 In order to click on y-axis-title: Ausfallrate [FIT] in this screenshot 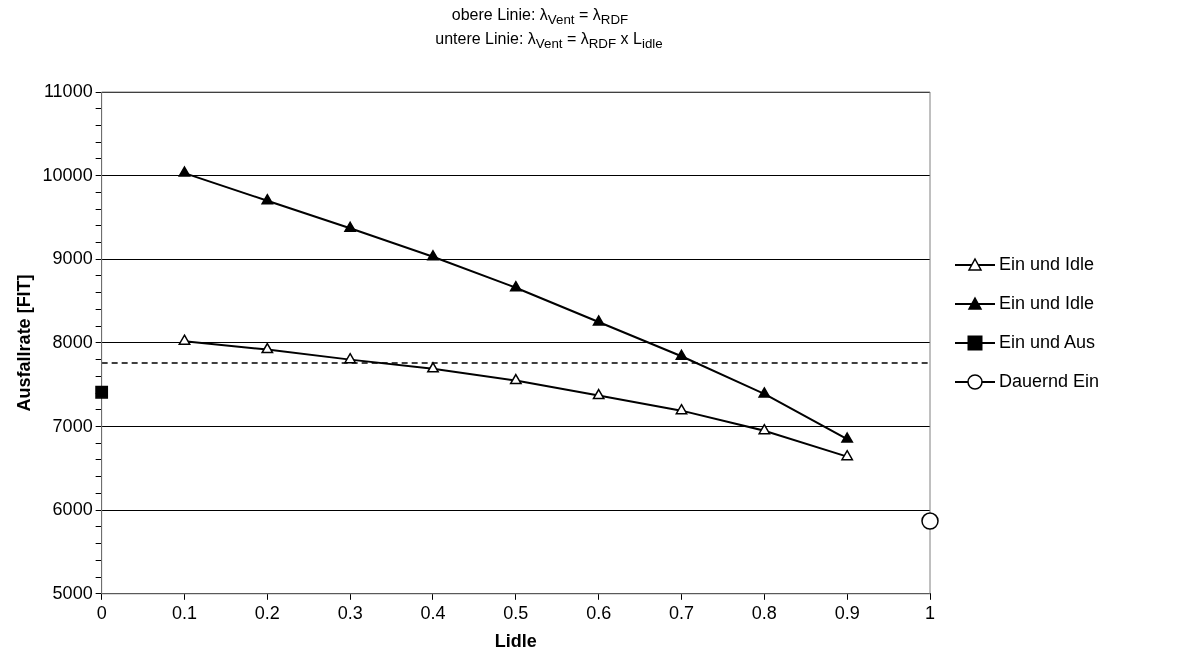, I will do `click(23, 343)`.